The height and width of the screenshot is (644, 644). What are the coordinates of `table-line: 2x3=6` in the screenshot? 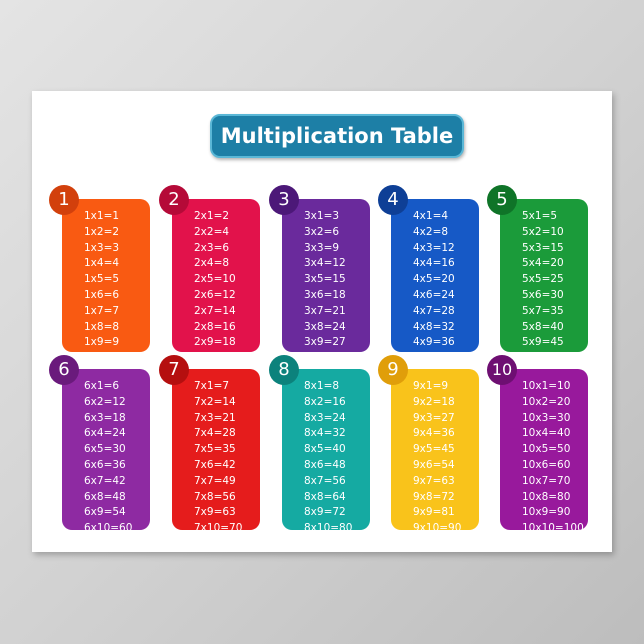 It's located at (212, 247).